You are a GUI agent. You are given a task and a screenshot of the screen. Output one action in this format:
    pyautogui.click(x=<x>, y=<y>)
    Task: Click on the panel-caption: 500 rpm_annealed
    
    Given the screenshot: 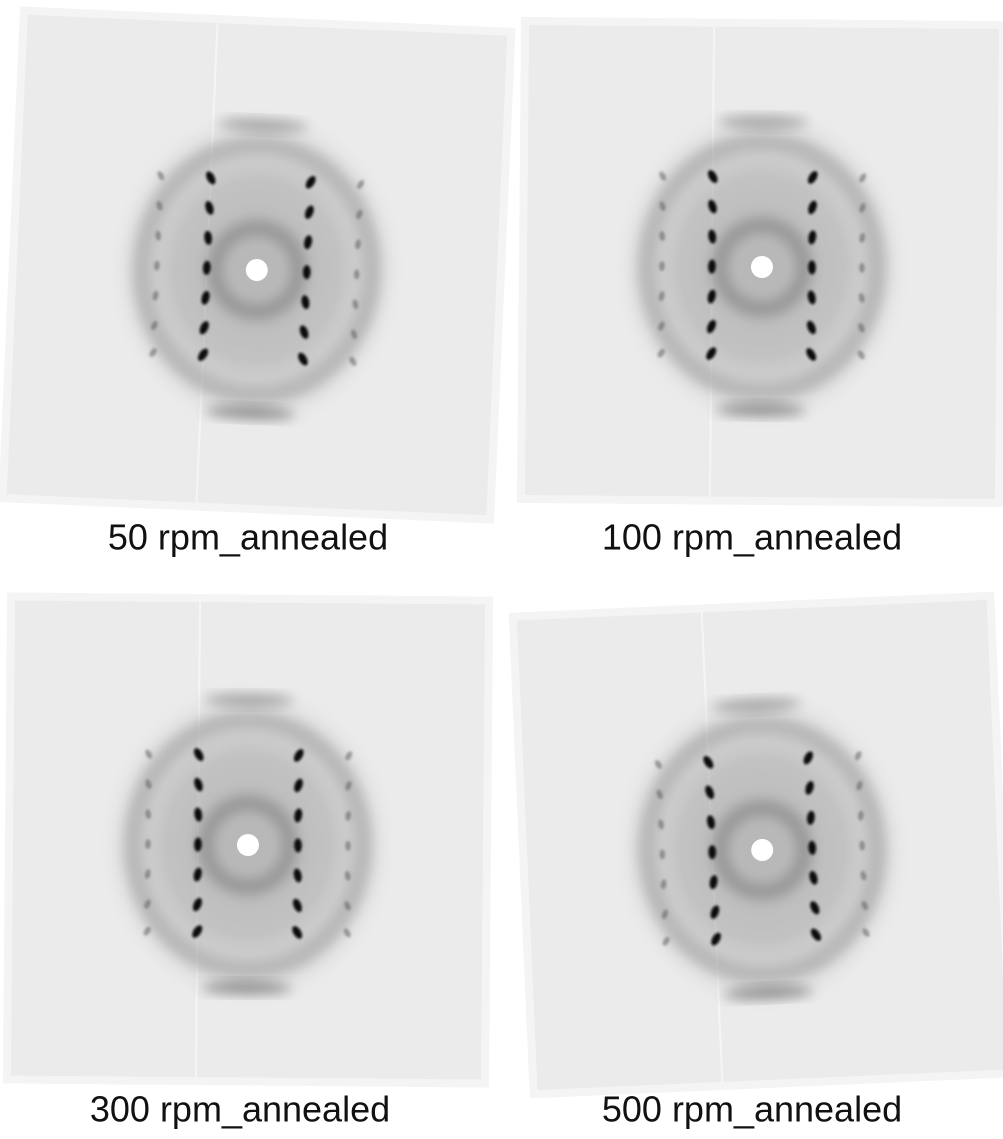 What is the action you would take?
    pyautogui.click(x=752, y=1109)
    